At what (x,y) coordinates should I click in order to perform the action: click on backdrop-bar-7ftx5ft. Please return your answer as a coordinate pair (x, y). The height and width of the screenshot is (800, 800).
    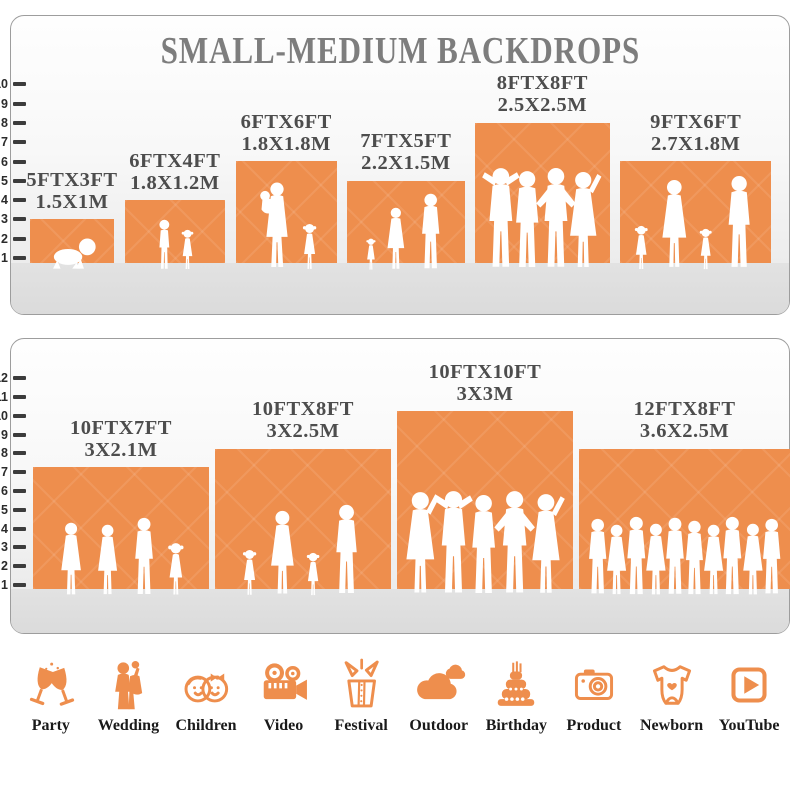
    Looking at the image, I should click on (406, 225).